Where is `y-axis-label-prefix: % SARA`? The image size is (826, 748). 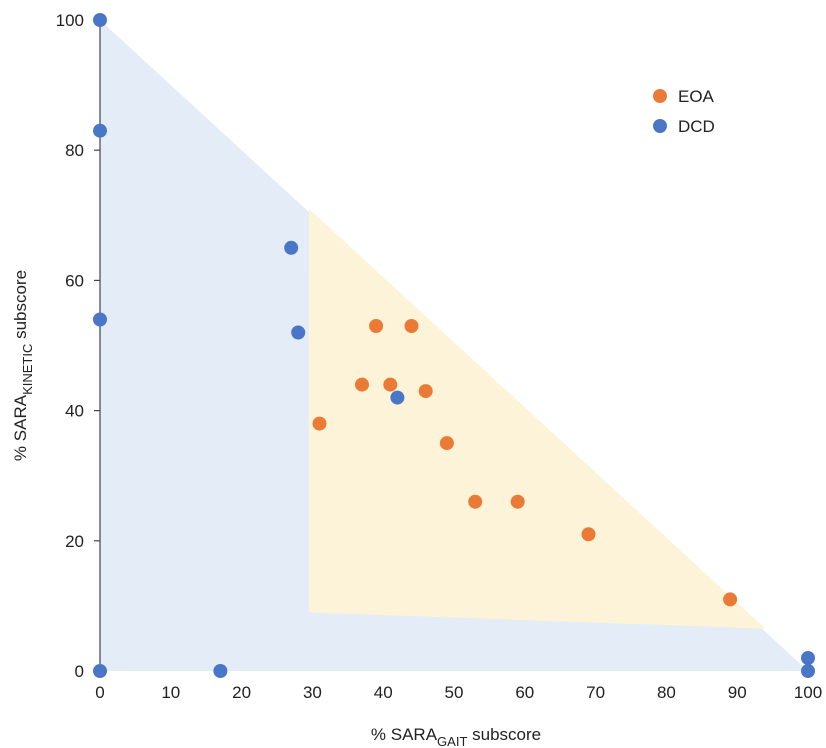
y-axis-label-prefix: % SARA is located at coordinates (20, 427).